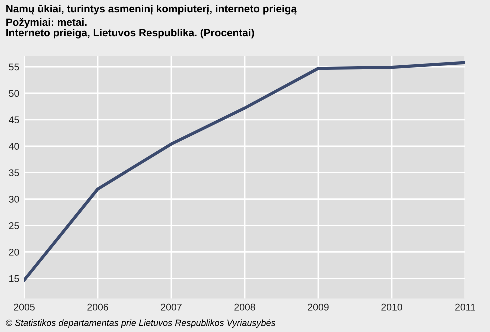 The image size is (490, 332). Describe the element at coordinates (14, 252) in the screenshot. I see `y-tick-label: 20` at that location.